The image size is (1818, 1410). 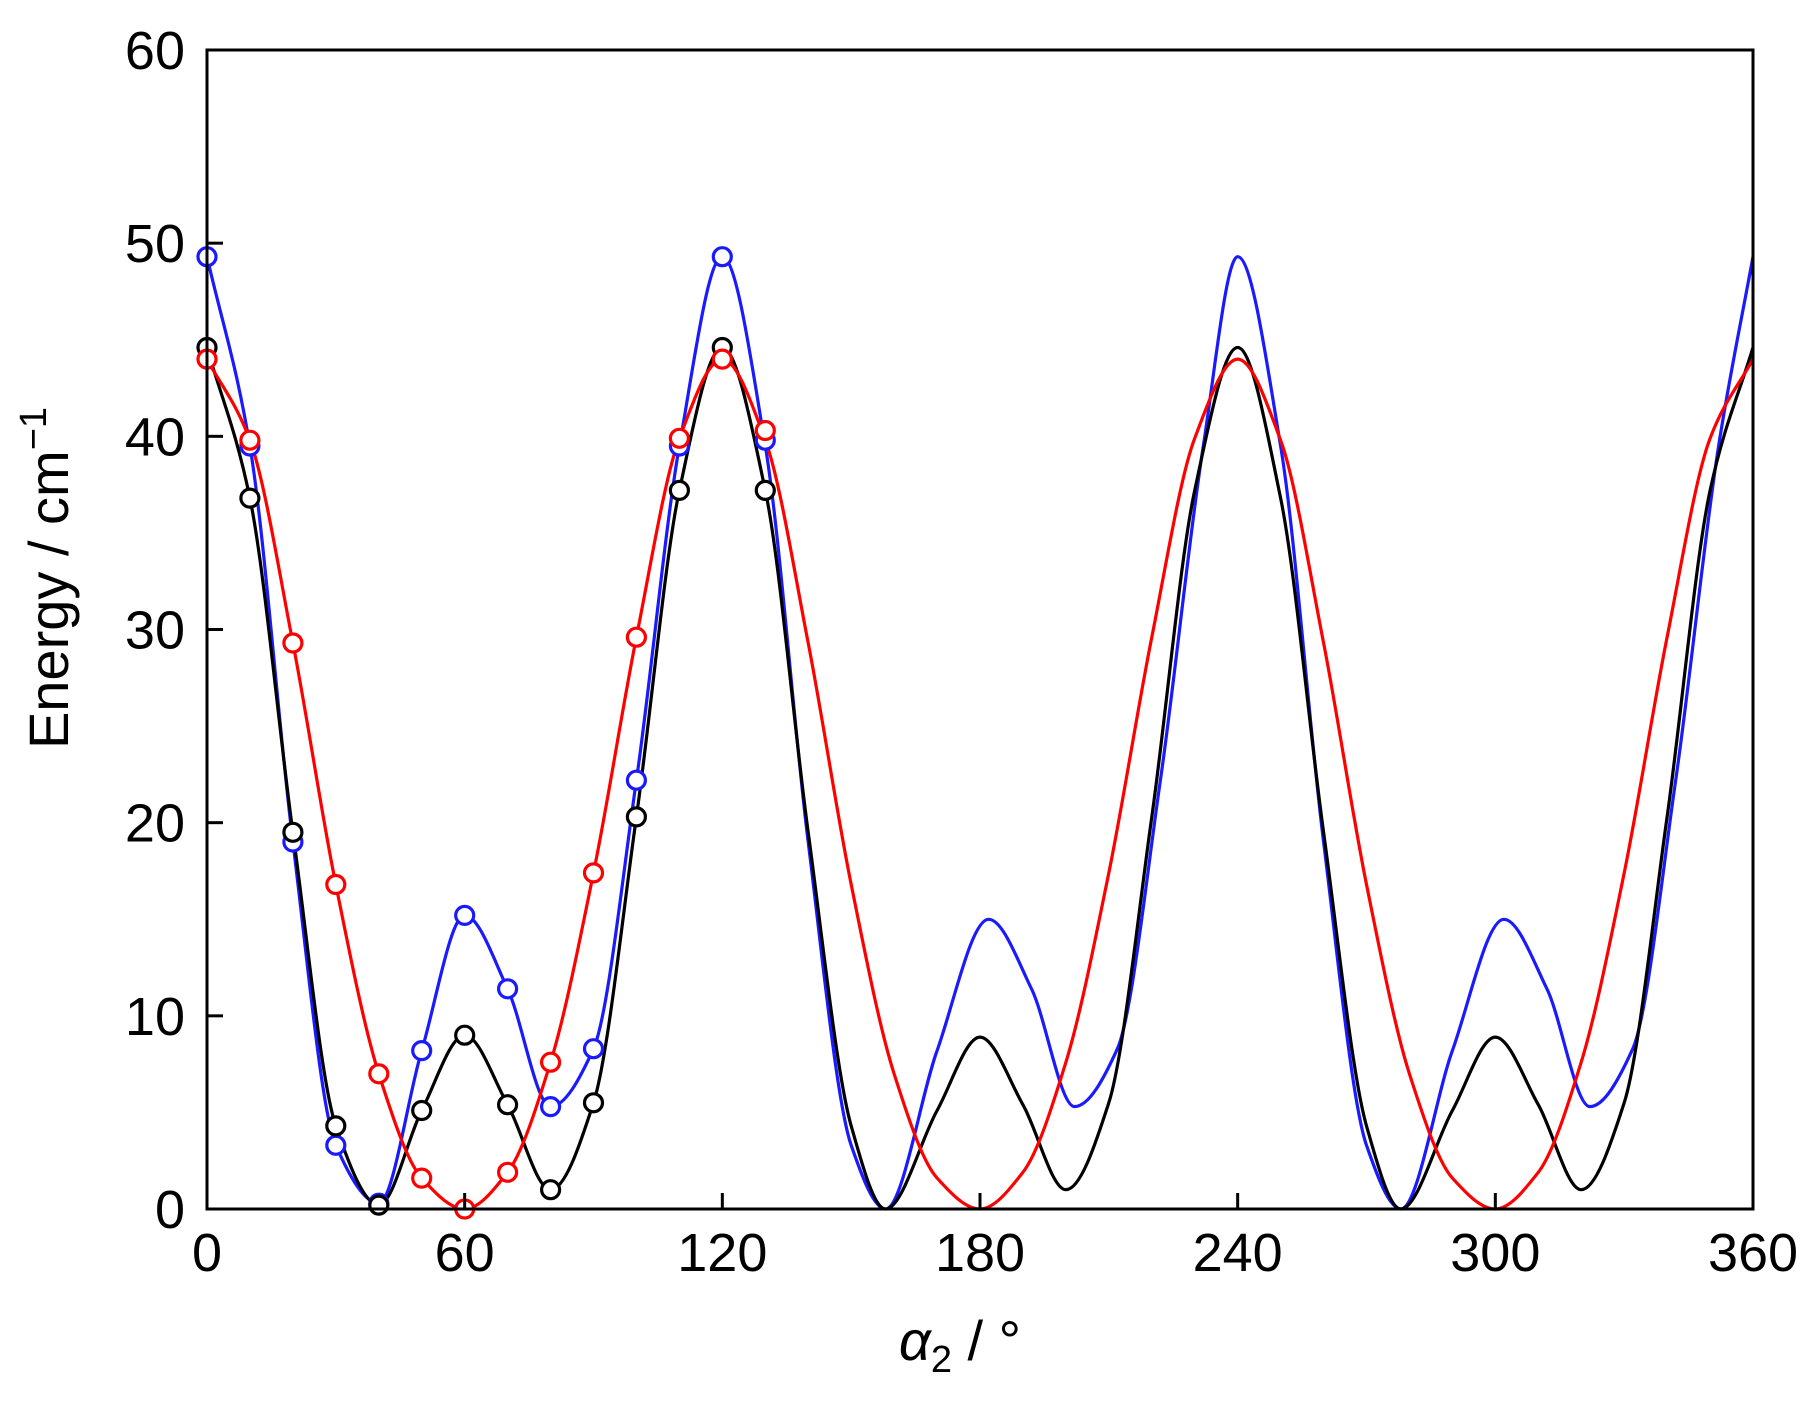 What do you see at coordinates (155, 824) in the screenshot?
I see `y-tick-label: 20` at bounding box center [155, 824].